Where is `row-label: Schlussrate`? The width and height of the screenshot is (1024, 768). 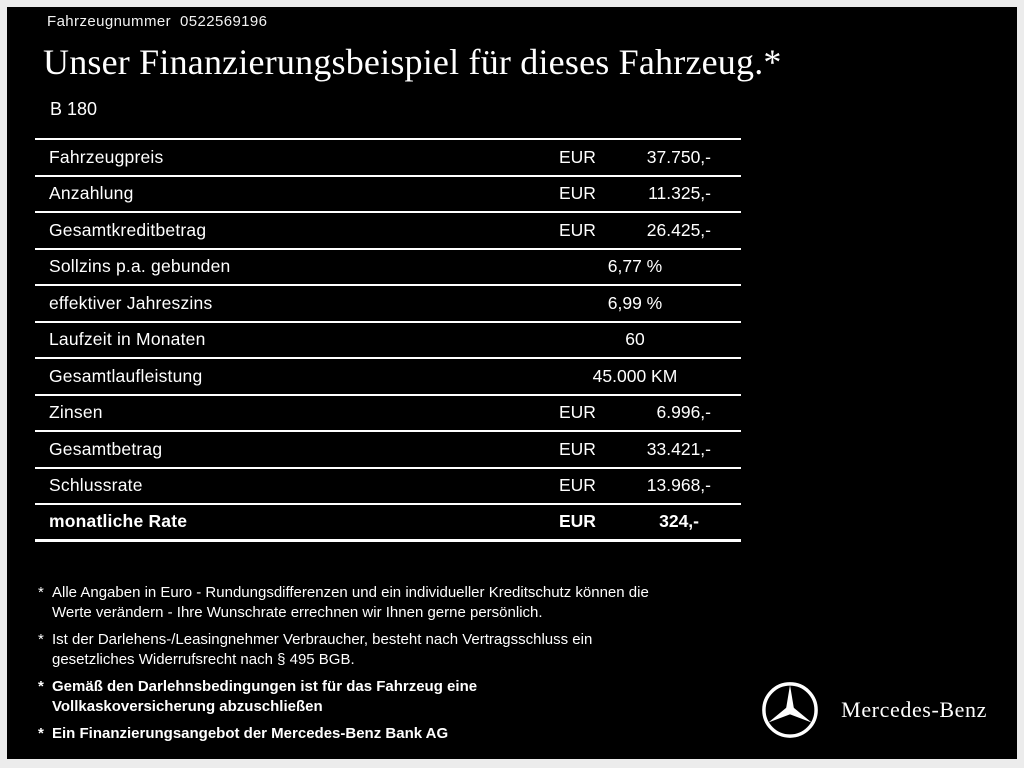
row-label: Schlussrate is located at coordinates (96, 485).